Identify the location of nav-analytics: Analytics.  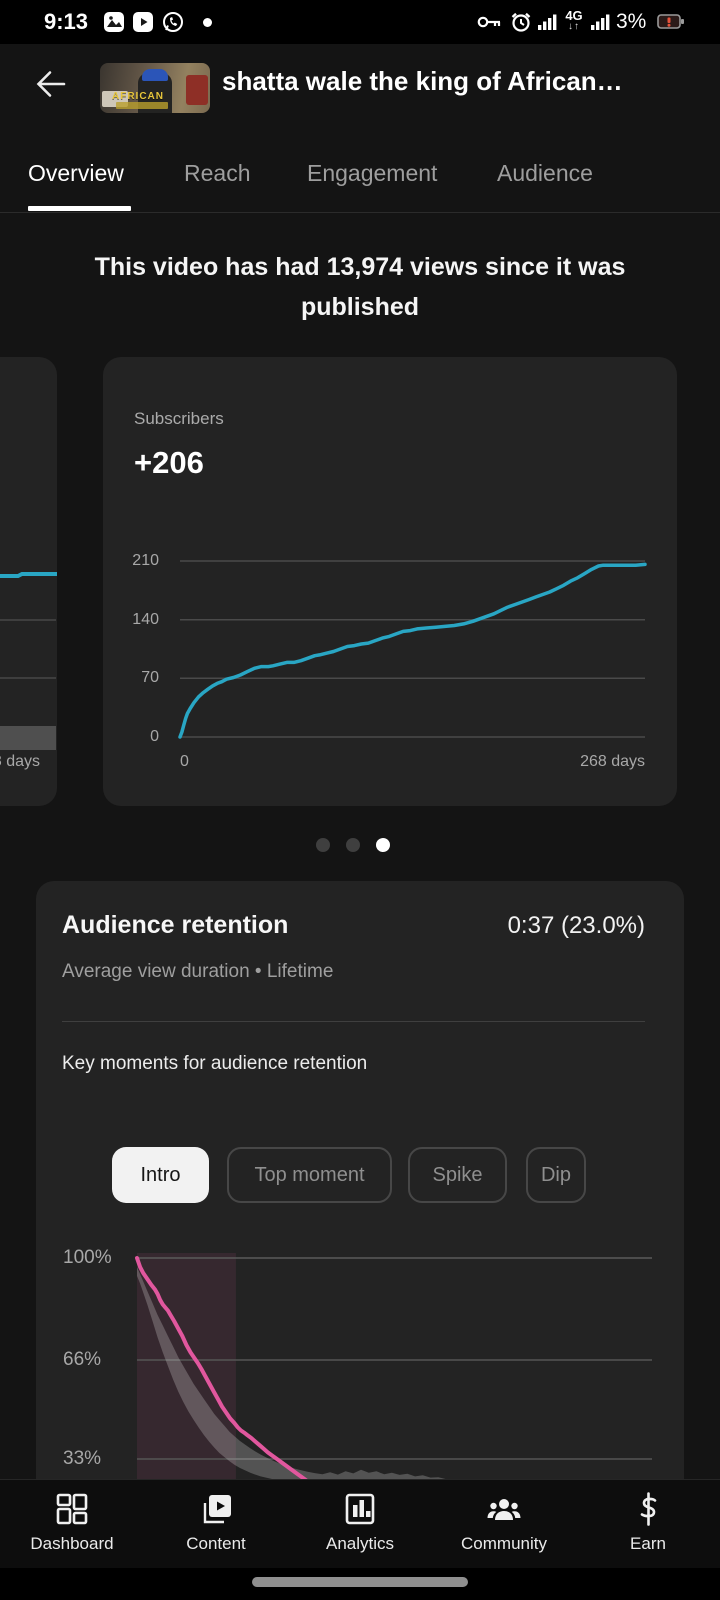
(360, 1523).